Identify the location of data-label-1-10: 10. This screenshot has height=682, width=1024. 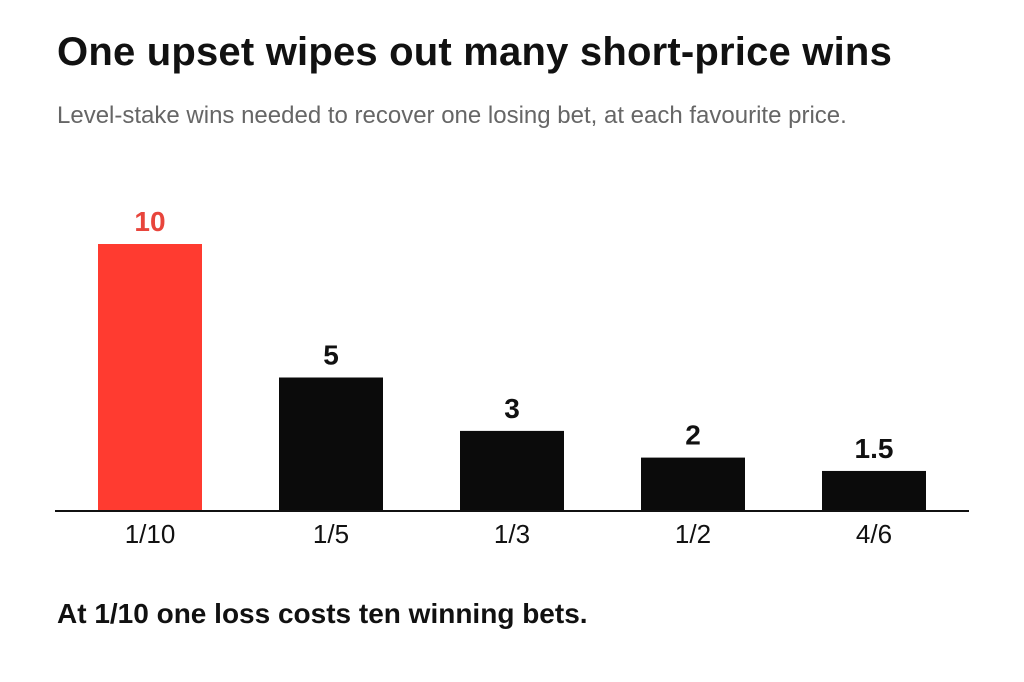
(149, 221).